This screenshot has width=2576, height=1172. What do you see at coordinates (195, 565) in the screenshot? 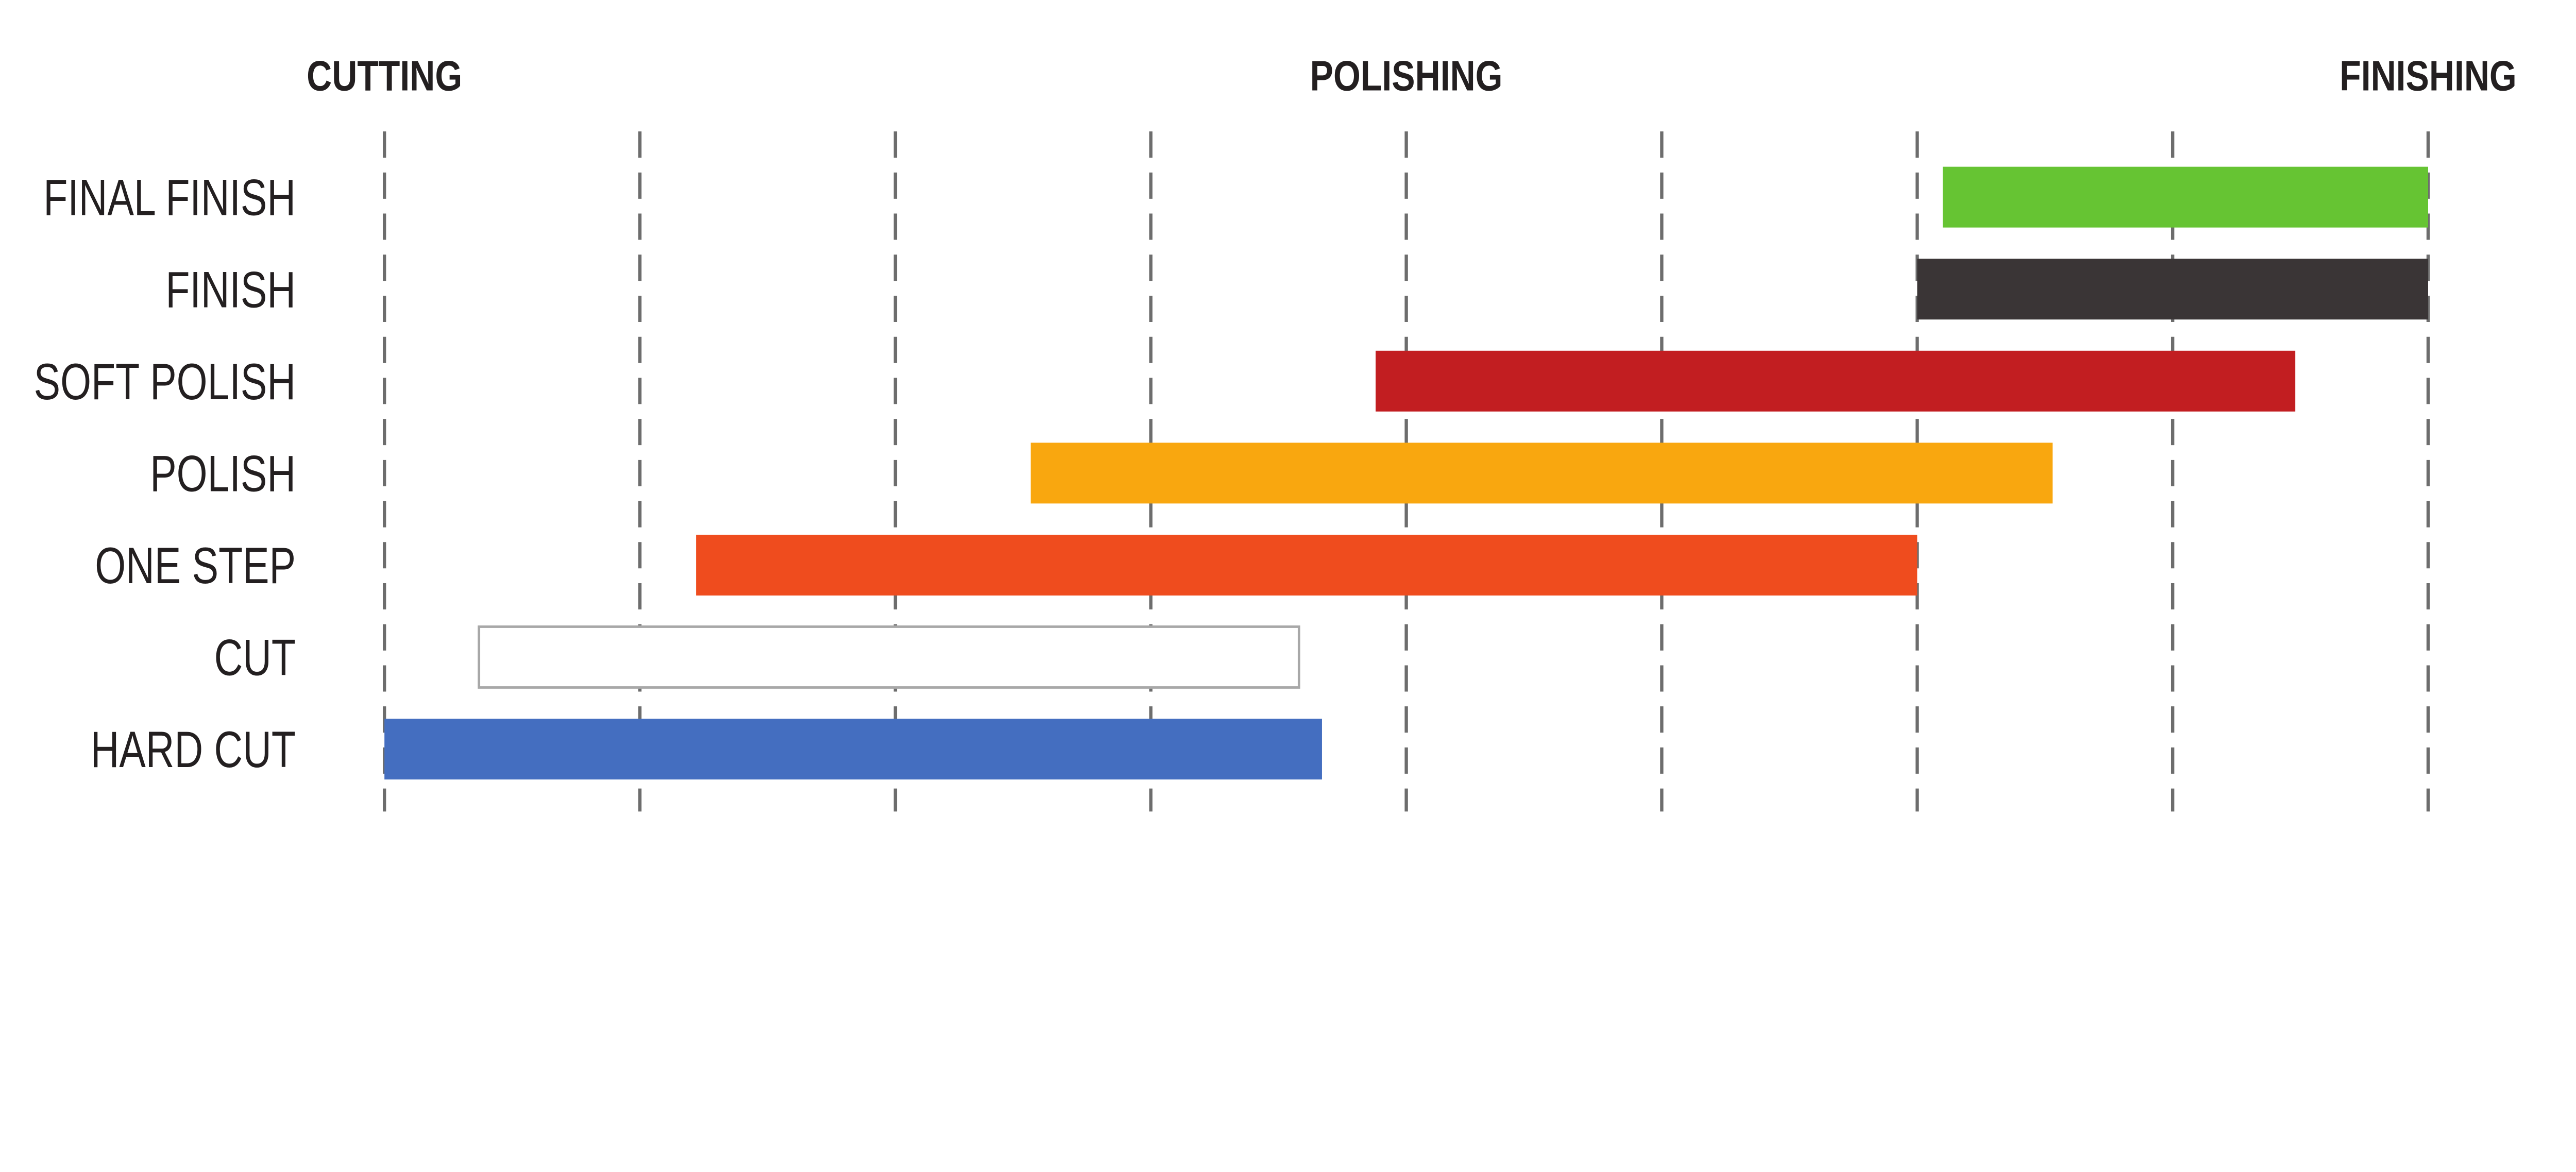
I see `category-label: ONE STEP` at bounding box center [195, 565].